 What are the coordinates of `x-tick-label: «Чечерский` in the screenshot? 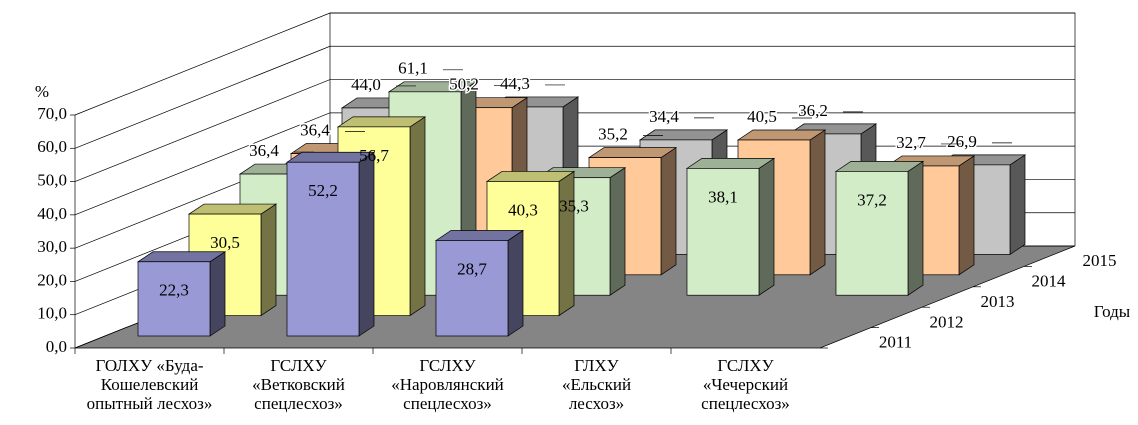 It's located at (745, 384).